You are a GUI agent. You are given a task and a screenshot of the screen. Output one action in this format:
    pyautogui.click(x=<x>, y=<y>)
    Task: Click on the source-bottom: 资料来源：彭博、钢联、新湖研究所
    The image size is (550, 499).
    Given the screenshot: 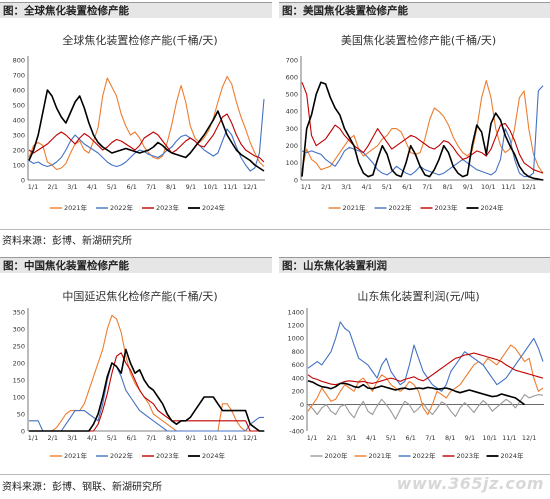 What is the action you would take?
    pyautogui.click(x=82, y=487)
    